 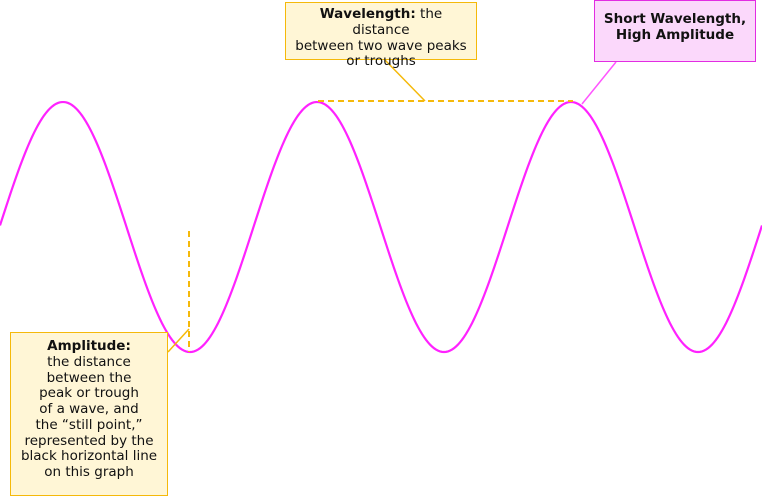 What do you see at coordinates (89, 440) in the screenshot?
I see `amplitude-definition-line-6: represented by the` at bounding box center [89, 440].